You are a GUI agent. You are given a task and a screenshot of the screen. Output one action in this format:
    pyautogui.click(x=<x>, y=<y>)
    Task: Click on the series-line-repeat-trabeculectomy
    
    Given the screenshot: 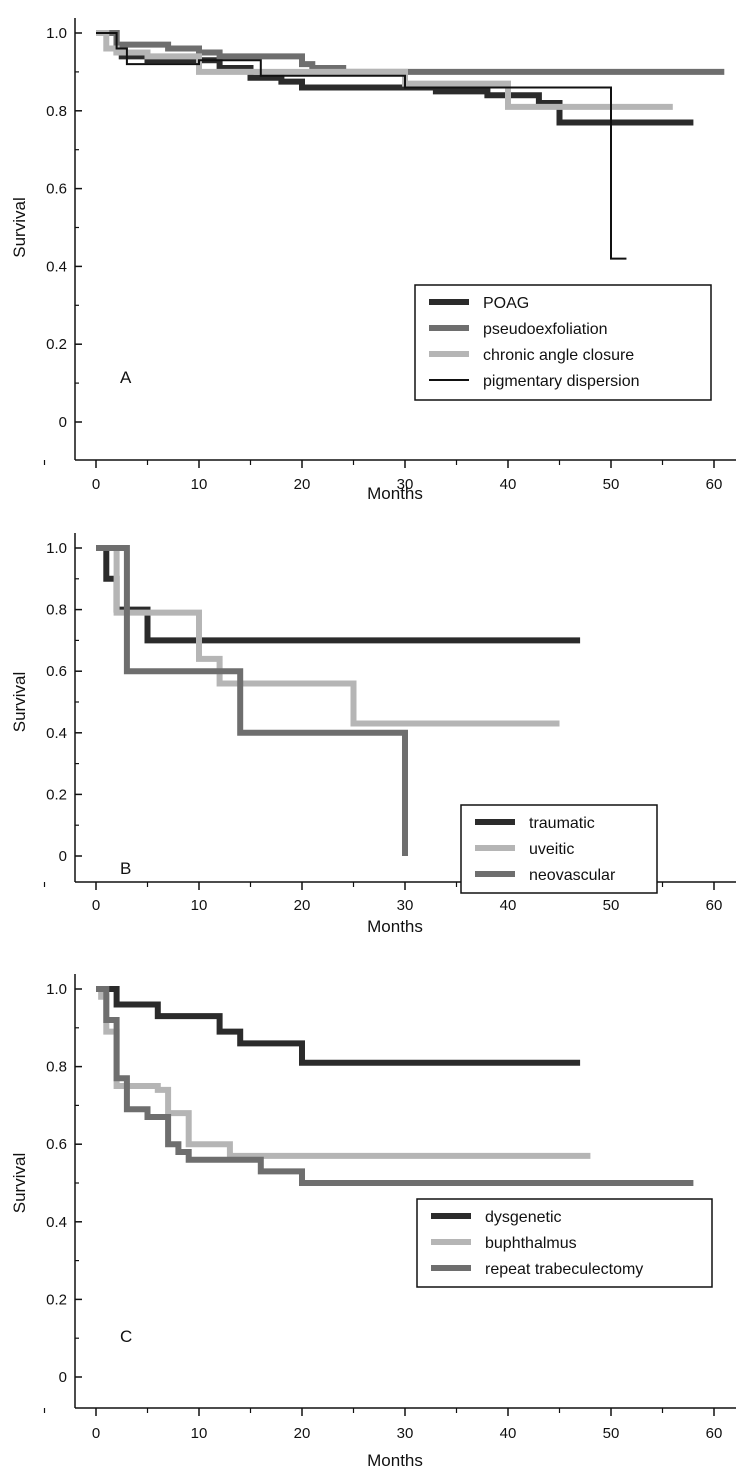 What is the action you would take?
    pyautogui.click(x=395, y=1086)
    